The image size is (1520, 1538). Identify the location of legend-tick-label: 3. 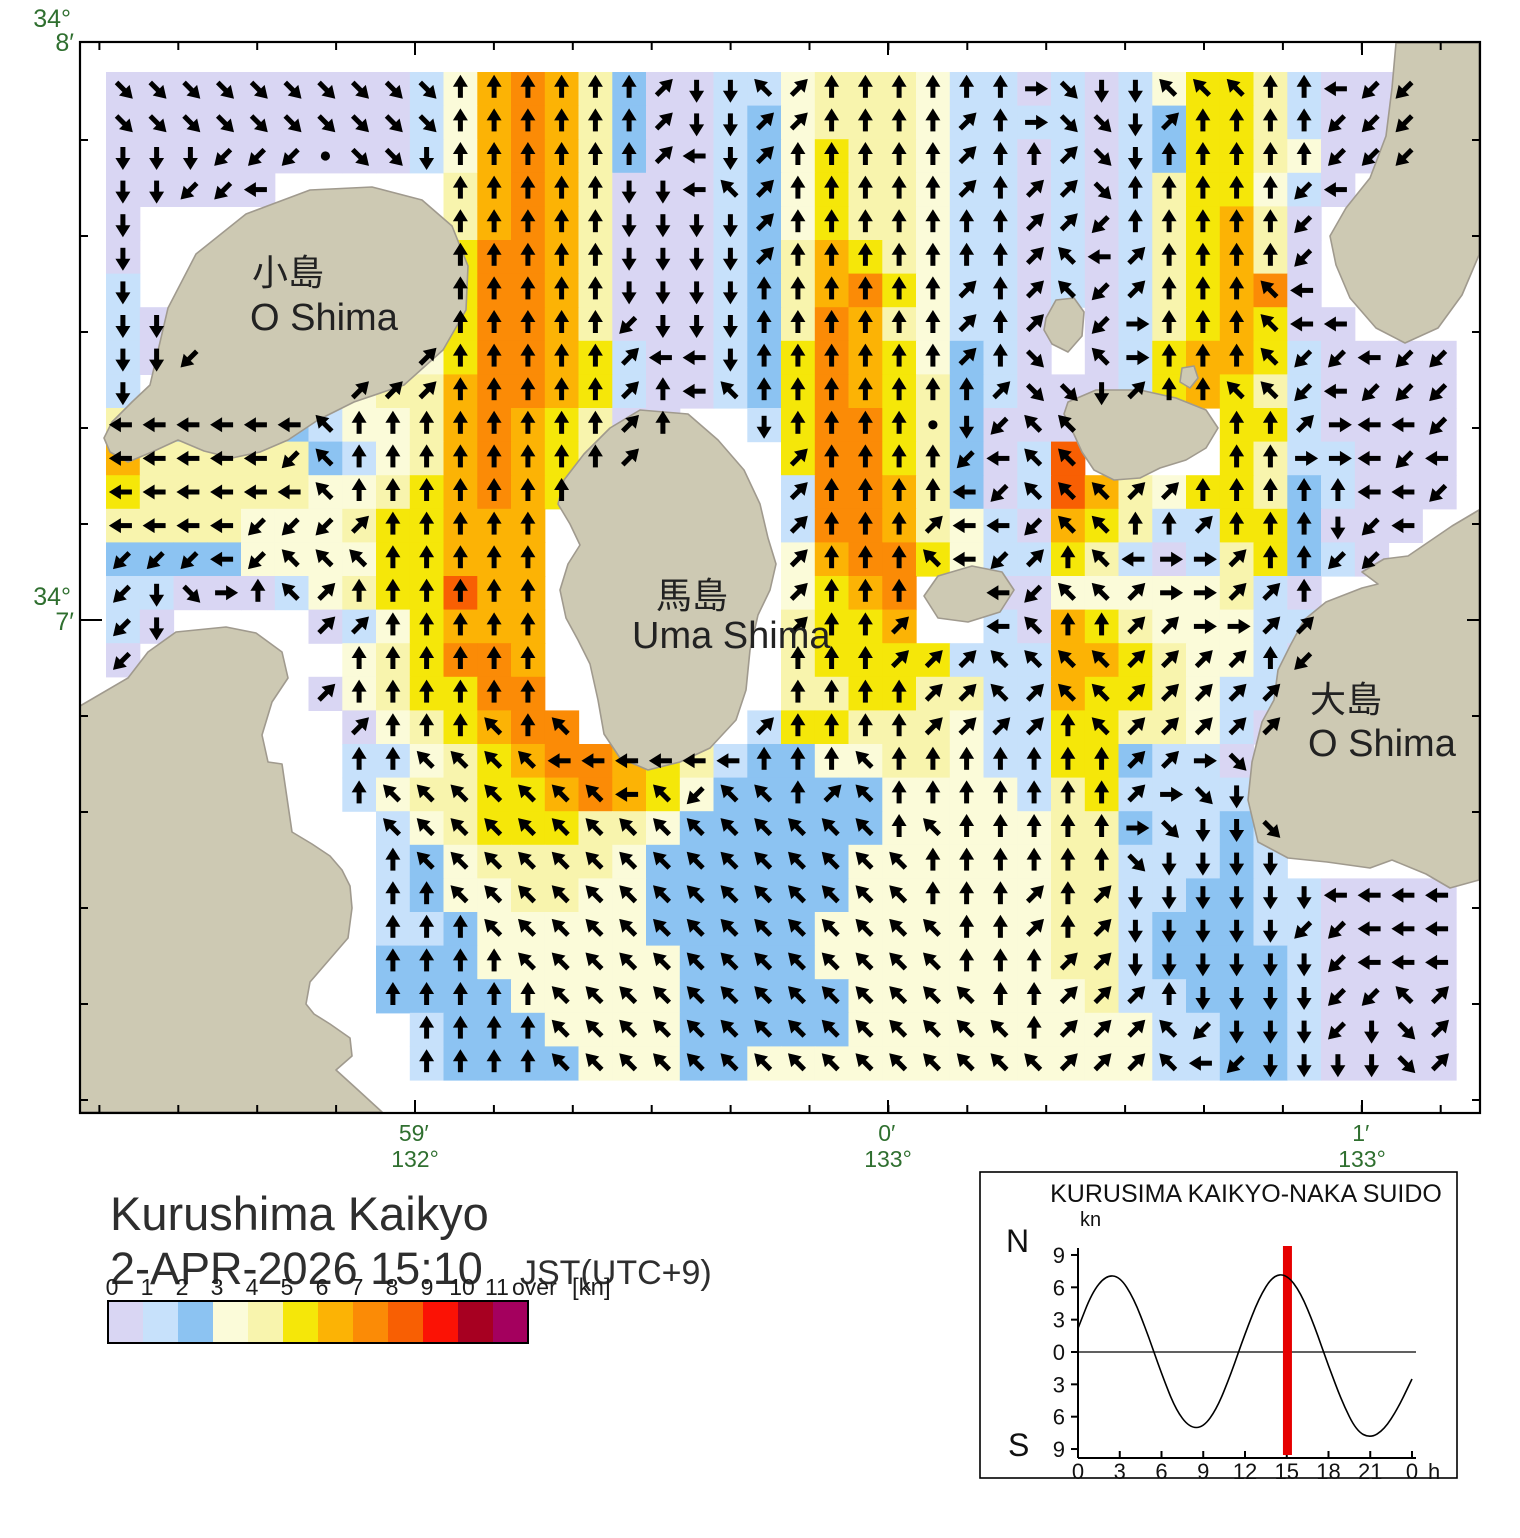
(217, 1287).